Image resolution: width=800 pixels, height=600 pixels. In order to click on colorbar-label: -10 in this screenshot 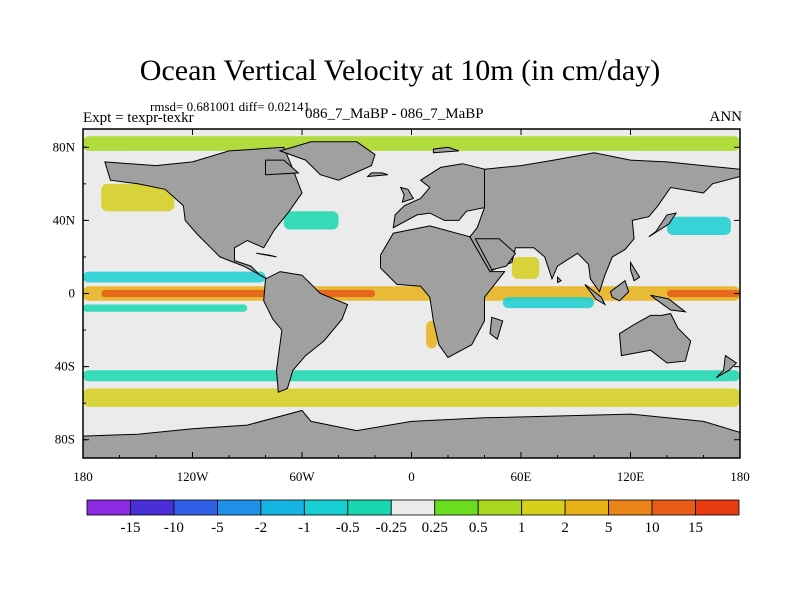, I will do `click(174, 528)`.